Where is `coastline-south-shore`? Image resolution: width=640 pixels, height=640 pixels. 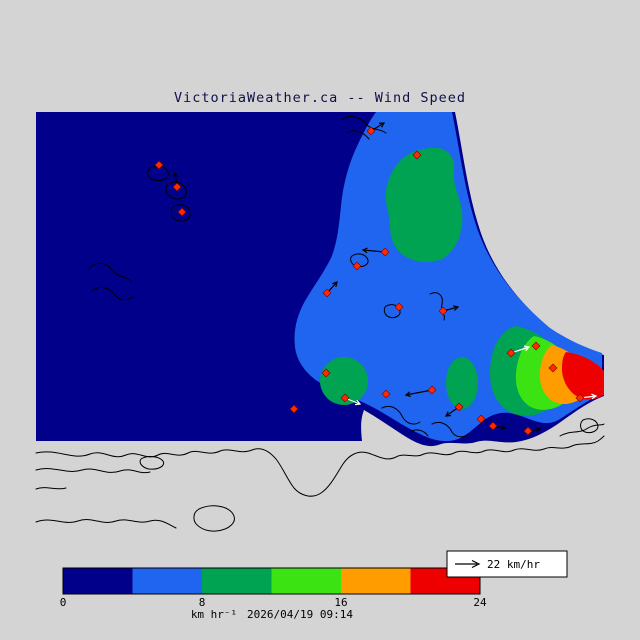
coastline-south-shore is located at coordinates (320, 466).